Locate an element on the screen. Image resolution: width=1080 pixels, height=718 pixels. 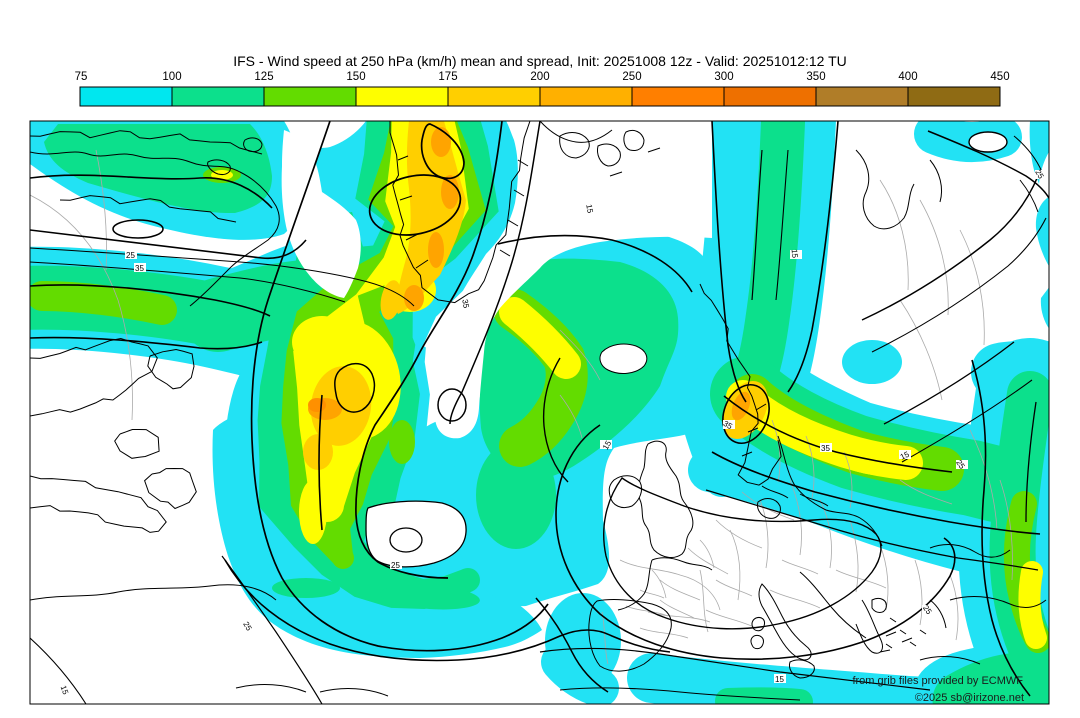
svg-text: 400 is located at coordinates (907, 77).